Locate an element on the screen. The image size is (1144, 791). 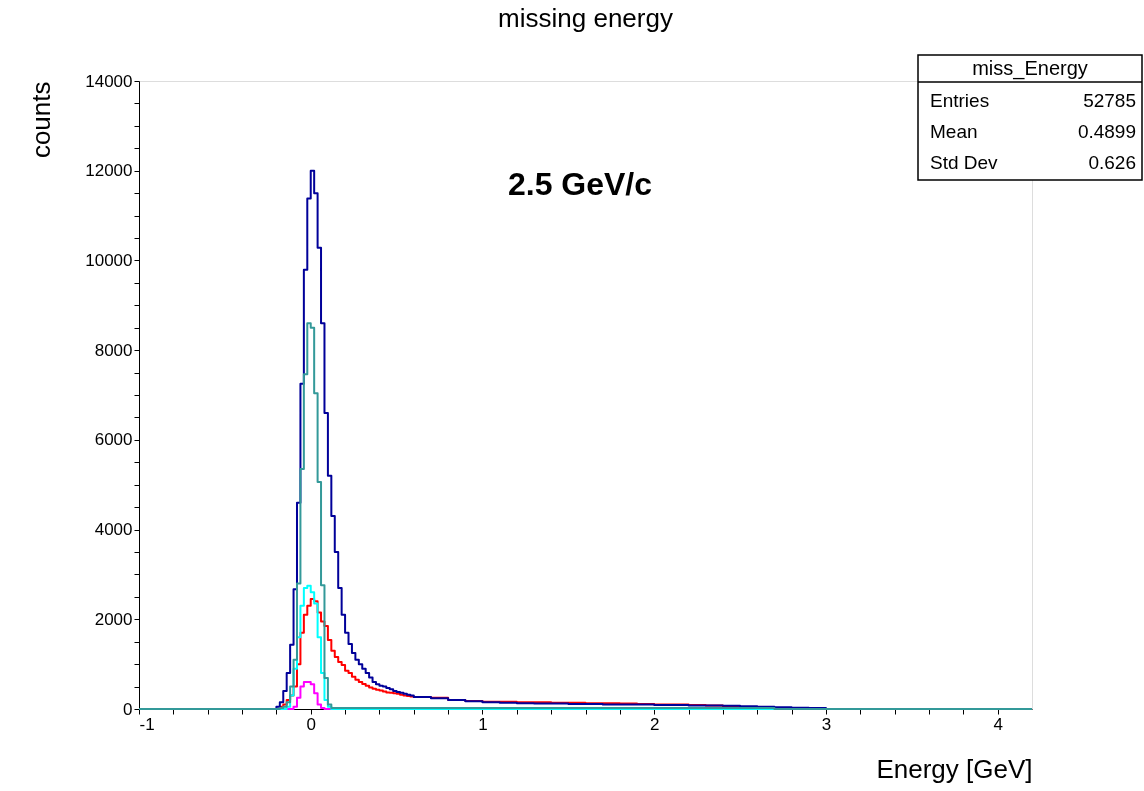
y-tick-label: 12000 is located at coordinates (109, 171).